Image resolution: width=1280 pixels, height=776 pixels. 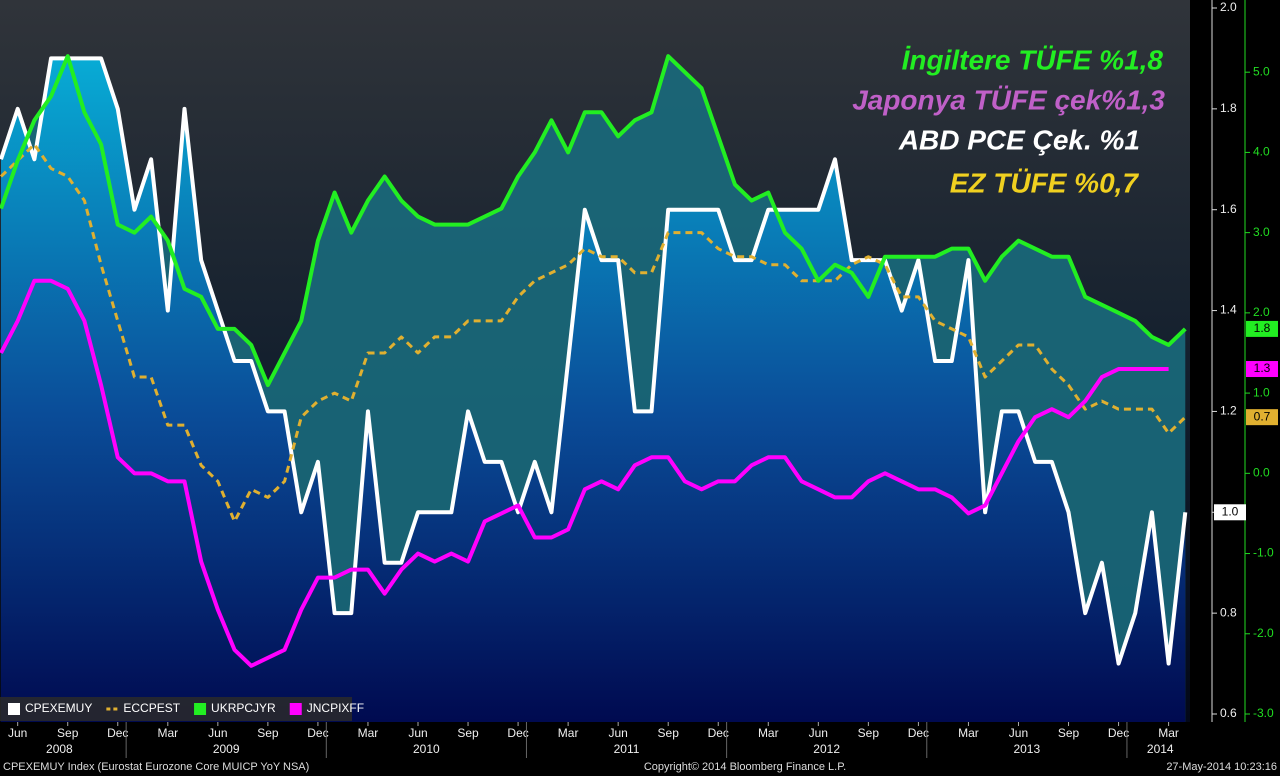 What do you see at coordinates (1228, 7) in the screenshot?
I see `y-tick-label: 2.0` at bounding box center [1228, 7].